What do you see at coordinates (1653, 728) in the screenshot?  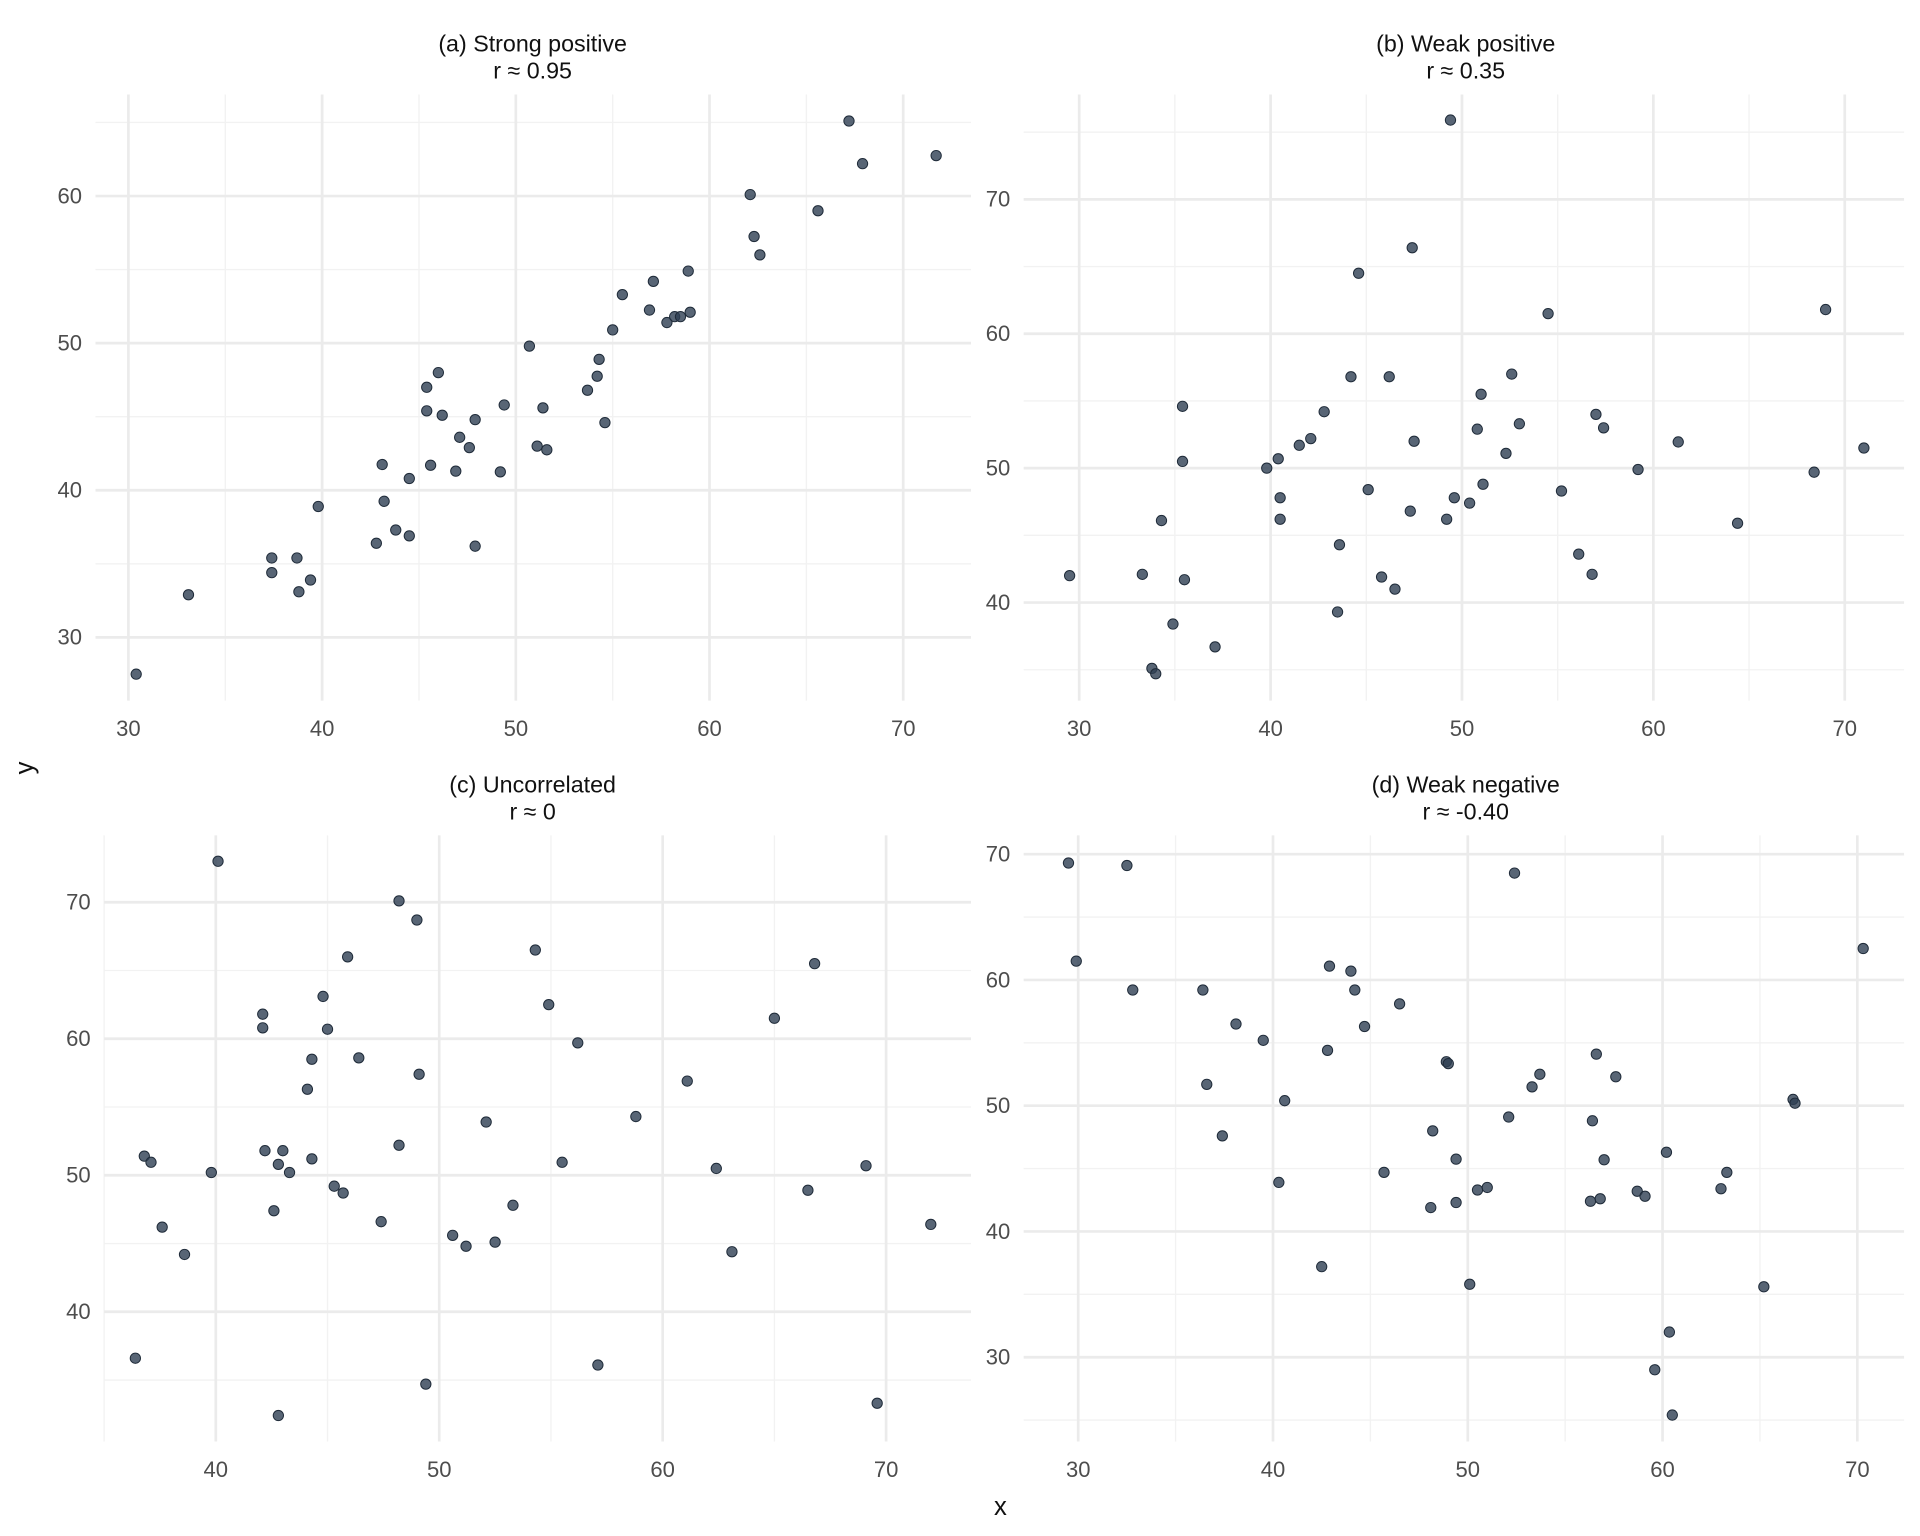 I see `x-tick-label: 60` at bounding box center [1653, 728].